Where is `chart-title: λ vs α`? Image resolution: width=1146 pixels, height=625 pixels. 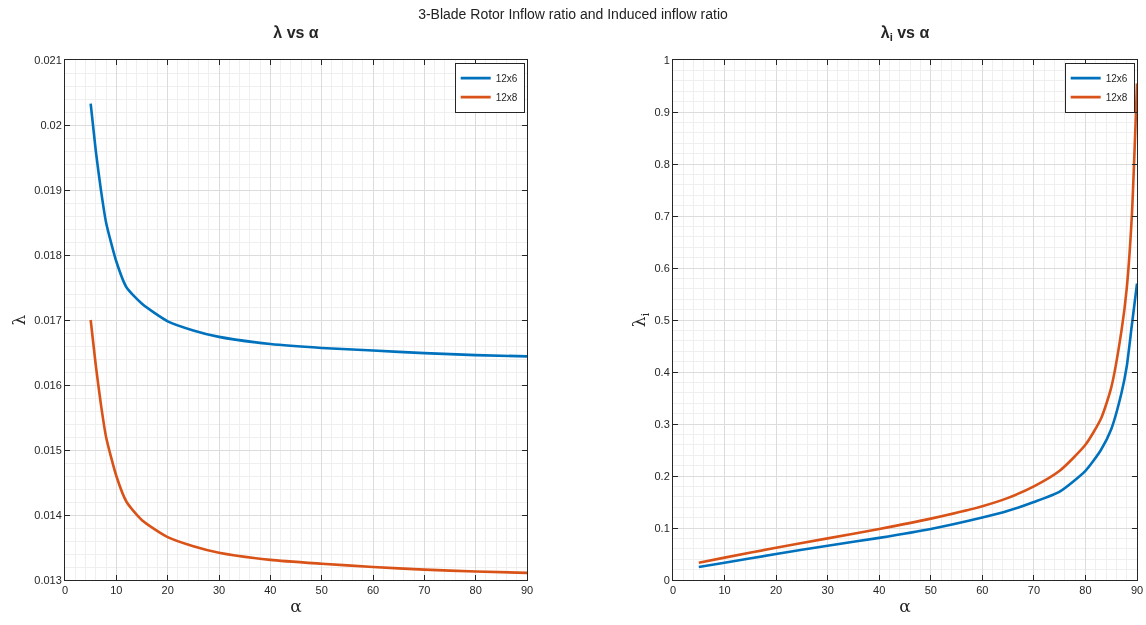
chart-title: λ vs α is located at coordinates (296, 32).